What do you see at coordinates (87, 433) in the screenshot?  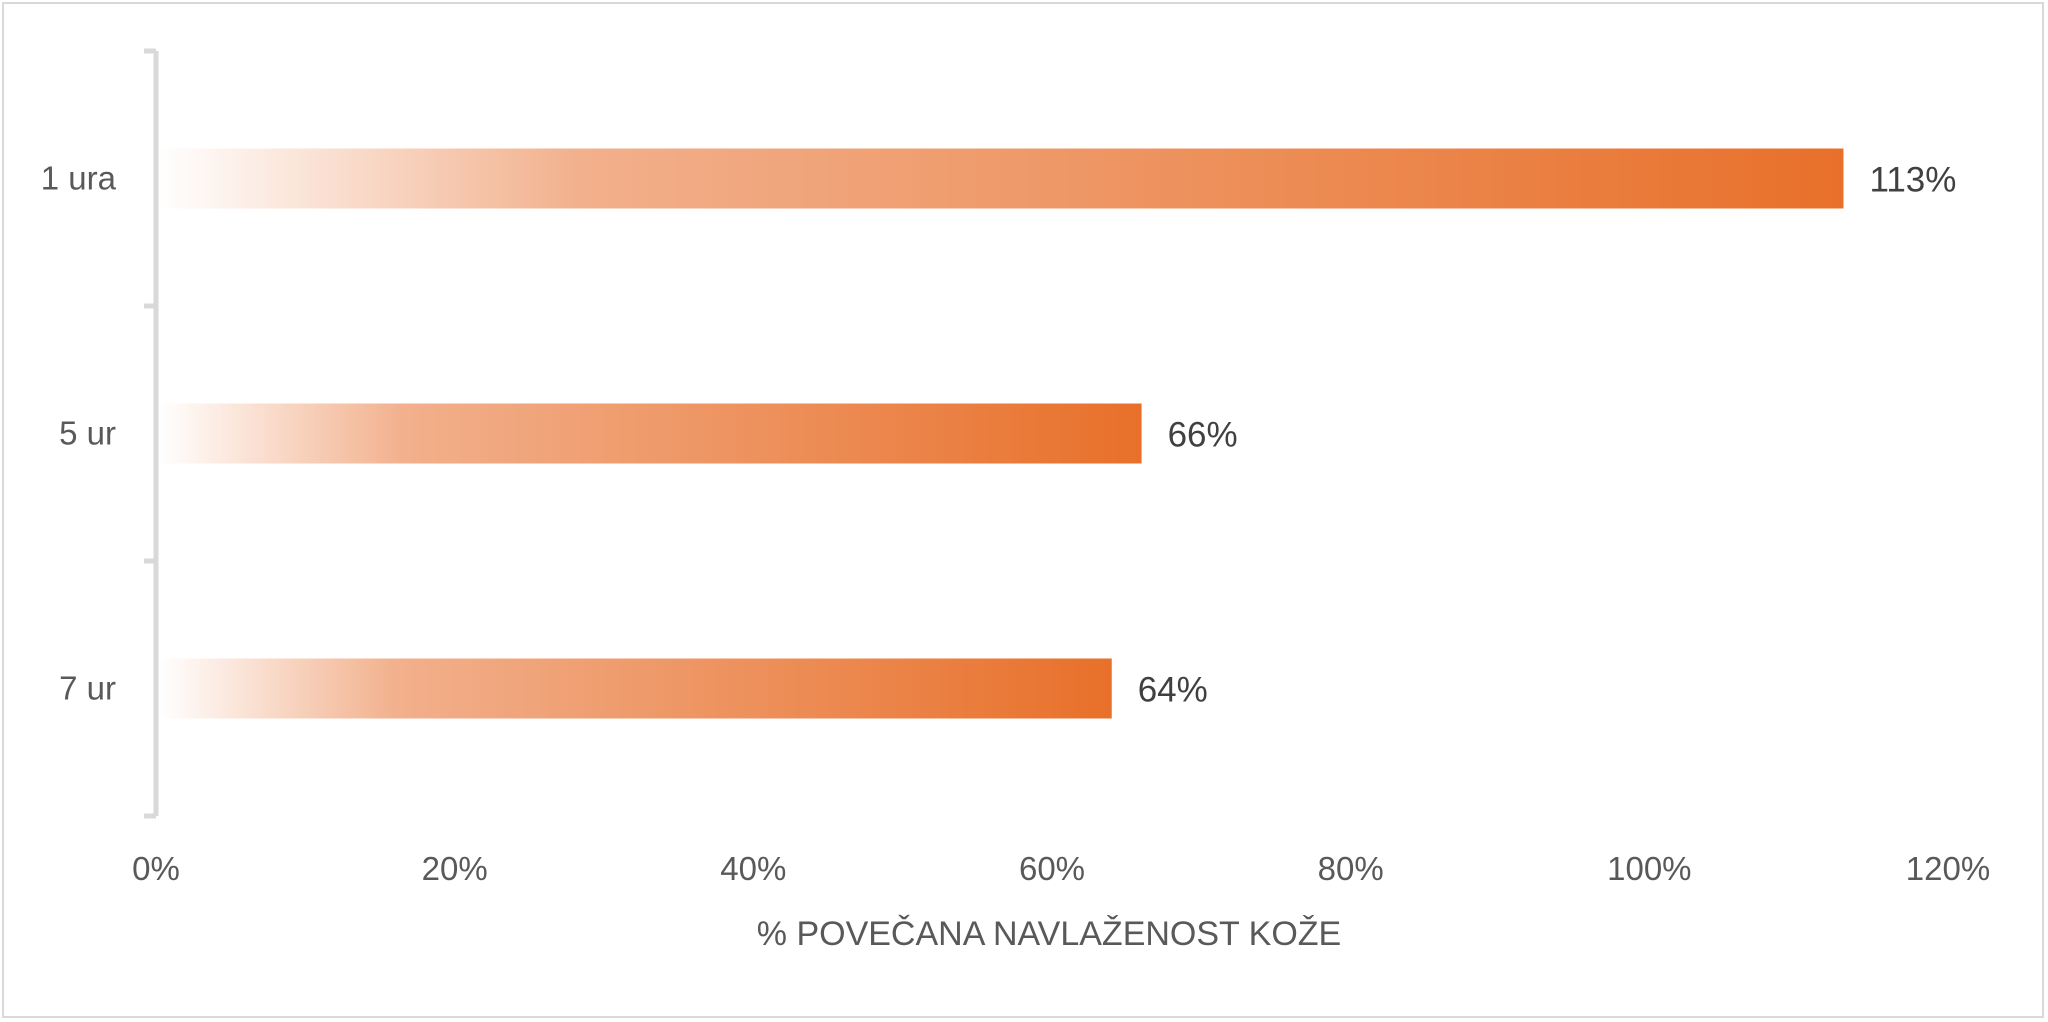 I see `category-label: 5 ur` at bounding box center [87, 433].